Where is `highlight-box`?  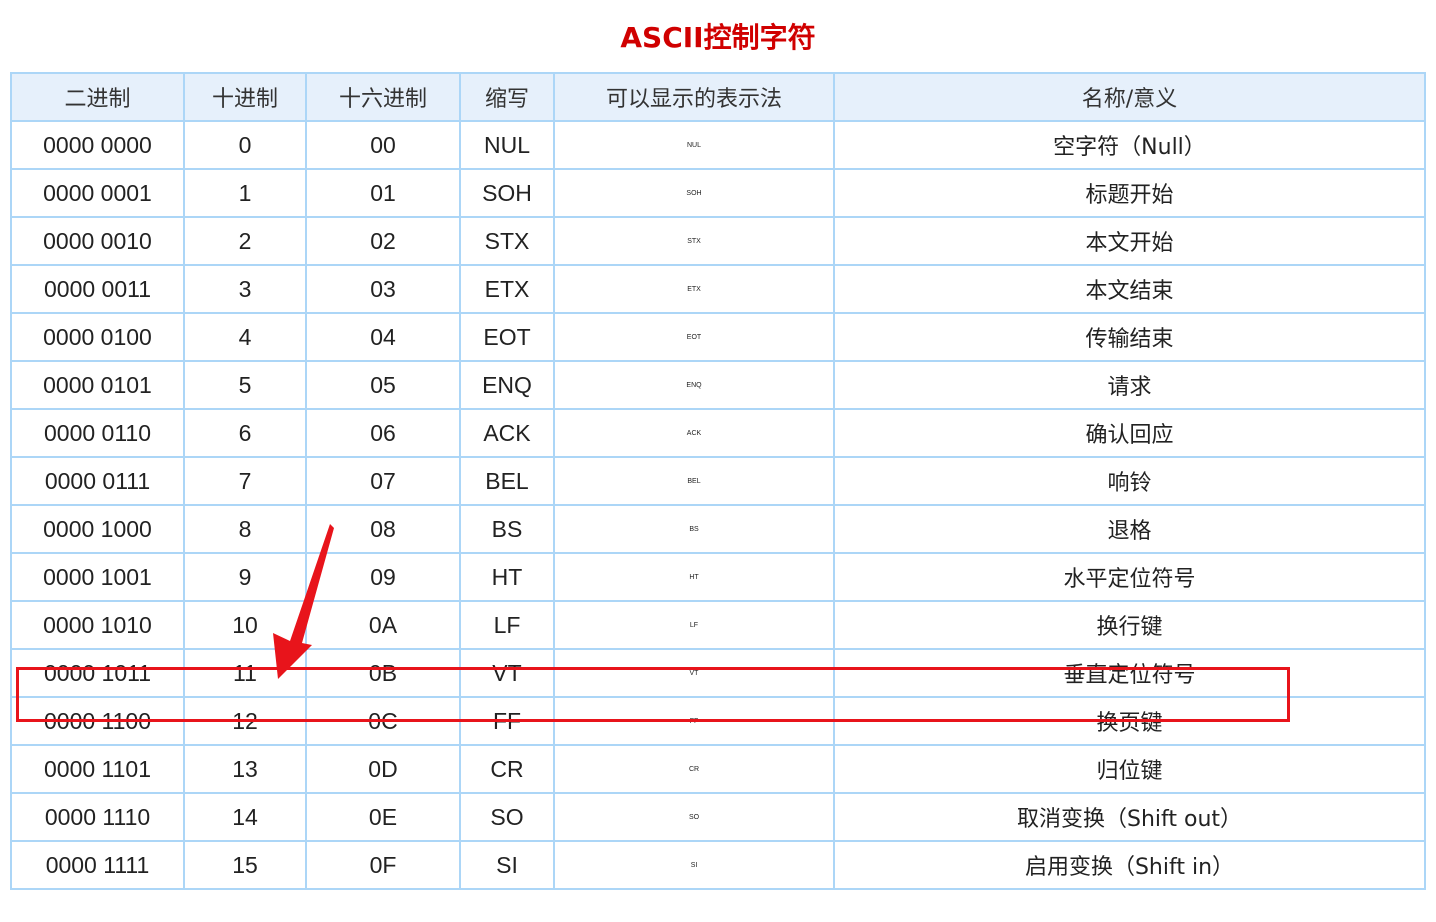 highlight-box is located at coordinates (653, 694).